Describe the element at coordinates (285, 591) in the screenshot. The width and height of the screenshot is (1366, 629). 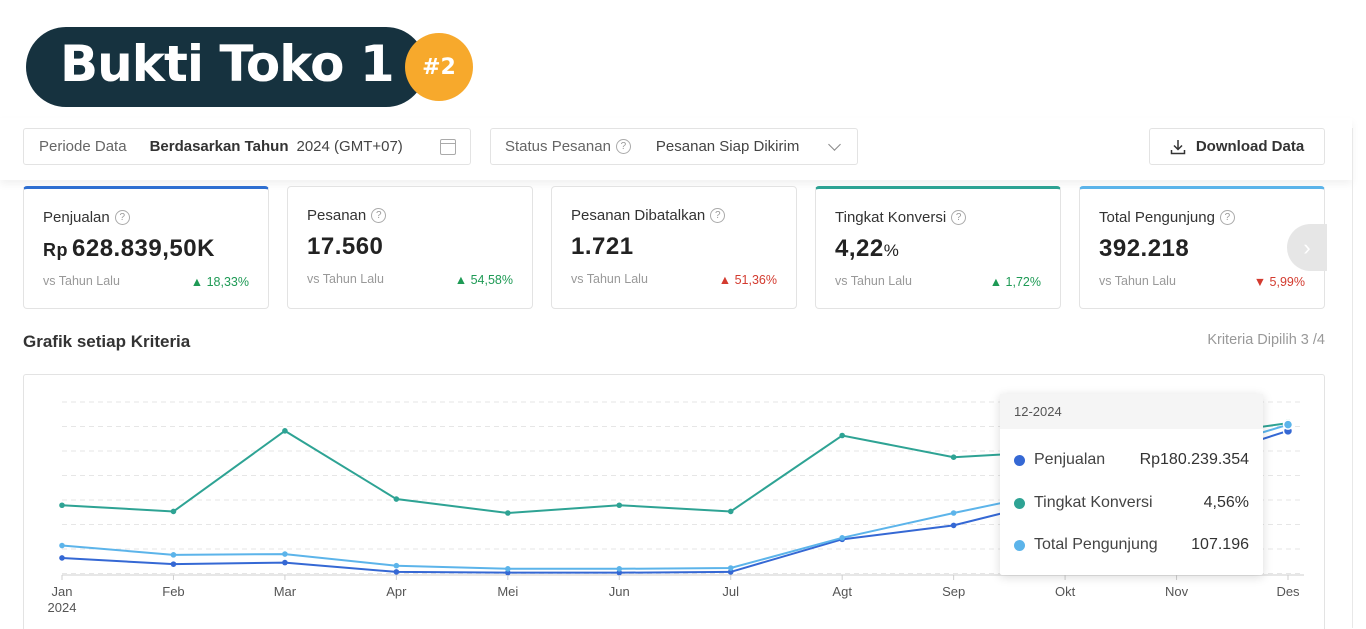
I see `x-tick-label: Mar` at that location.